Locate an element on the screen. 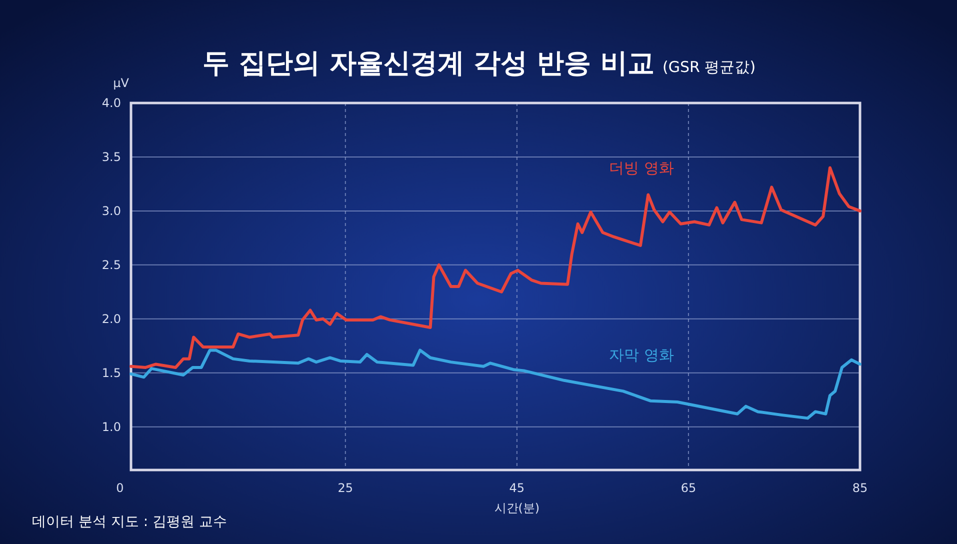 The image size is (957, 544). y-tick-label: 1.5 is located at coordinates (111, 373).